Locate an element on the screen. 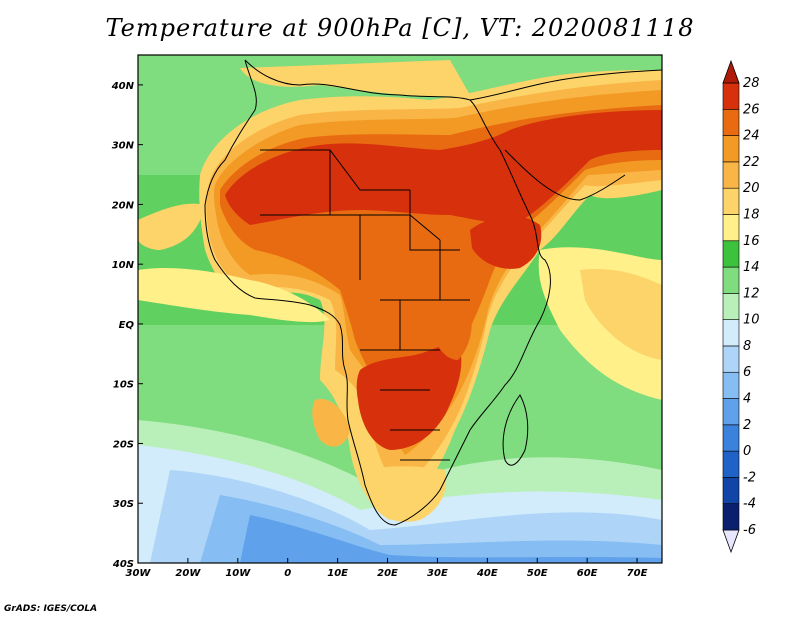  colorbar-label: 8 is located at coordinates (747, 346).